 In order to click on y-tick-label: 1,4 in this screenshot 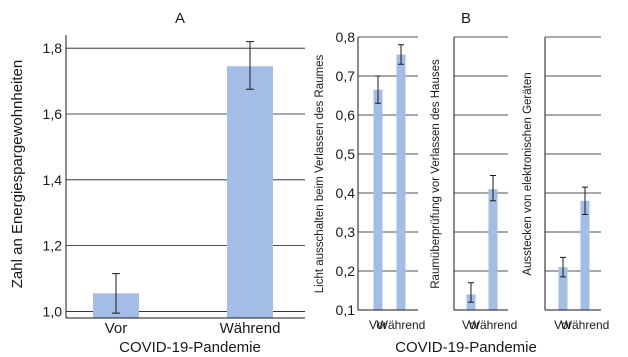, I will do `click(53, 180)`.